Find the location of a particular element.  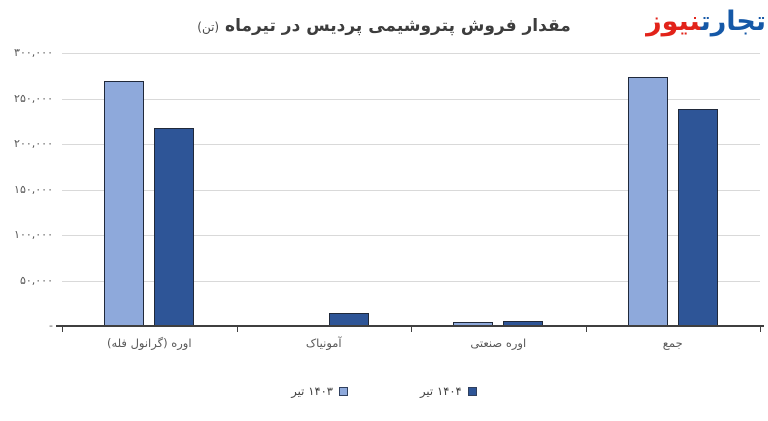

y-tick-label: ۵۰,۰۰۰ is located at coordinates (36, 280).